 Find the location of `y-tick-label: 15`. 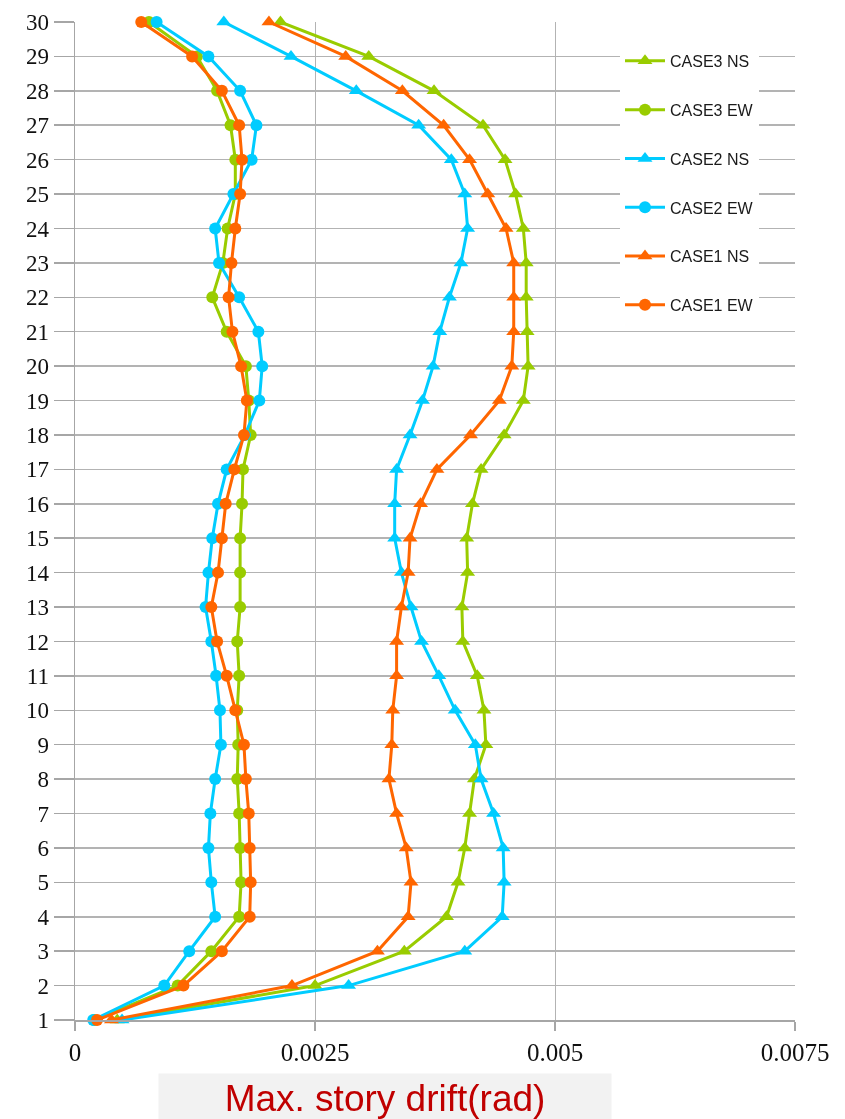

y-tick-label: 15 is located at coordinates (37, 539).